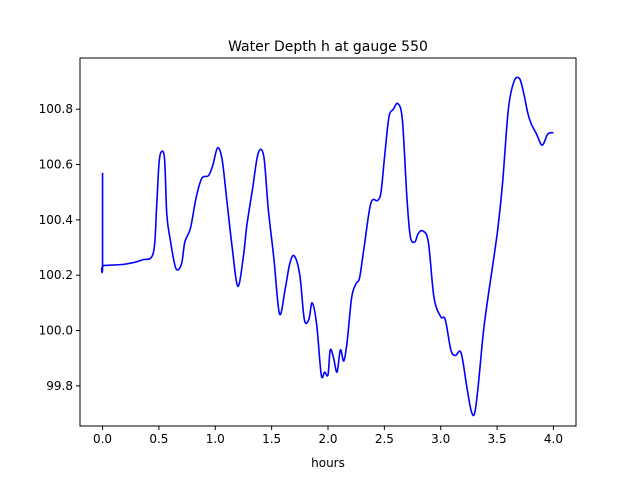  What do you see at coordinates (271, 439) in the screenshot?
I see `x-tick-label: 1.5` at bounding box center [271, 439].